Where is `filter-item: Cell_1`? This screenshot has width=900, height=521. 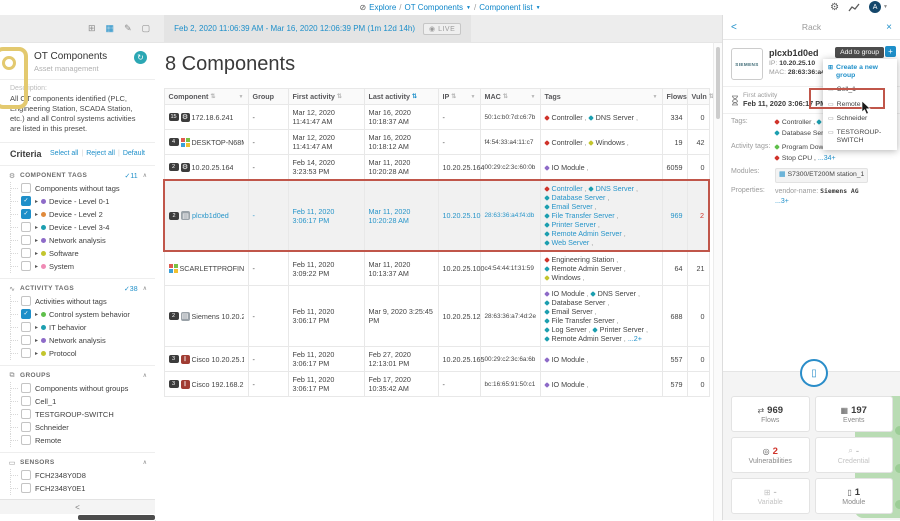
filter-item: Cell_1 is located at coordinates (82, 401).